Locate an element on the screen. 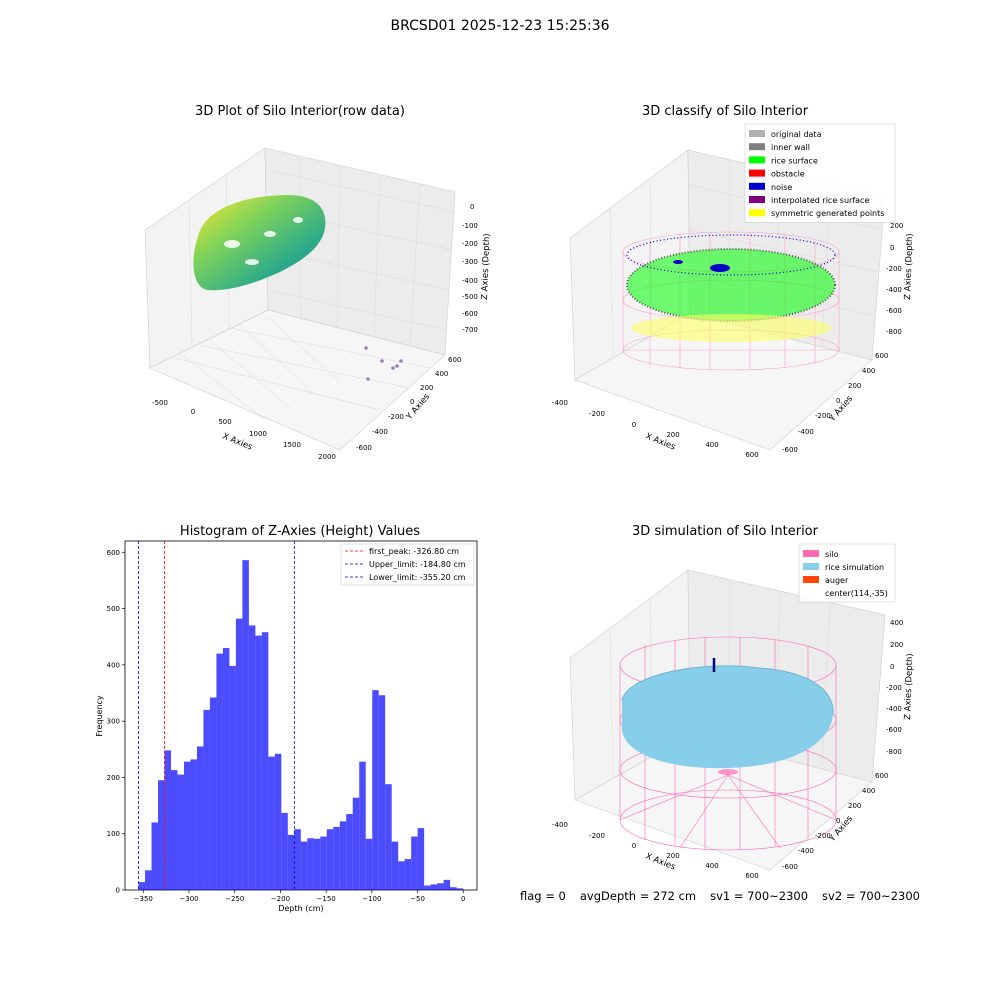 This screenshot has height=1000, width=1000. histogram-y-tick: 500 is located at coordinates (113, 609).